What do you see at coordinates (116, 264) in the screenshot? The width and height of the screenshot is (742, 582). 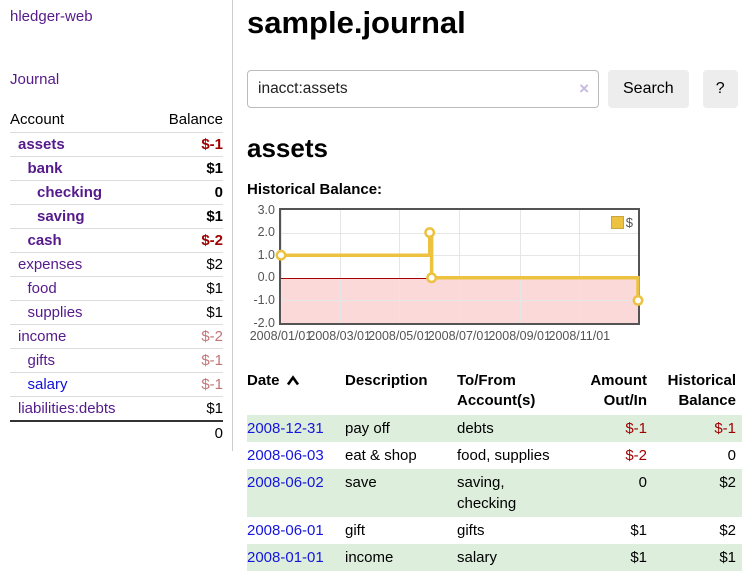 I see `account-row: expenses $2` at bounding box center [116, 264].